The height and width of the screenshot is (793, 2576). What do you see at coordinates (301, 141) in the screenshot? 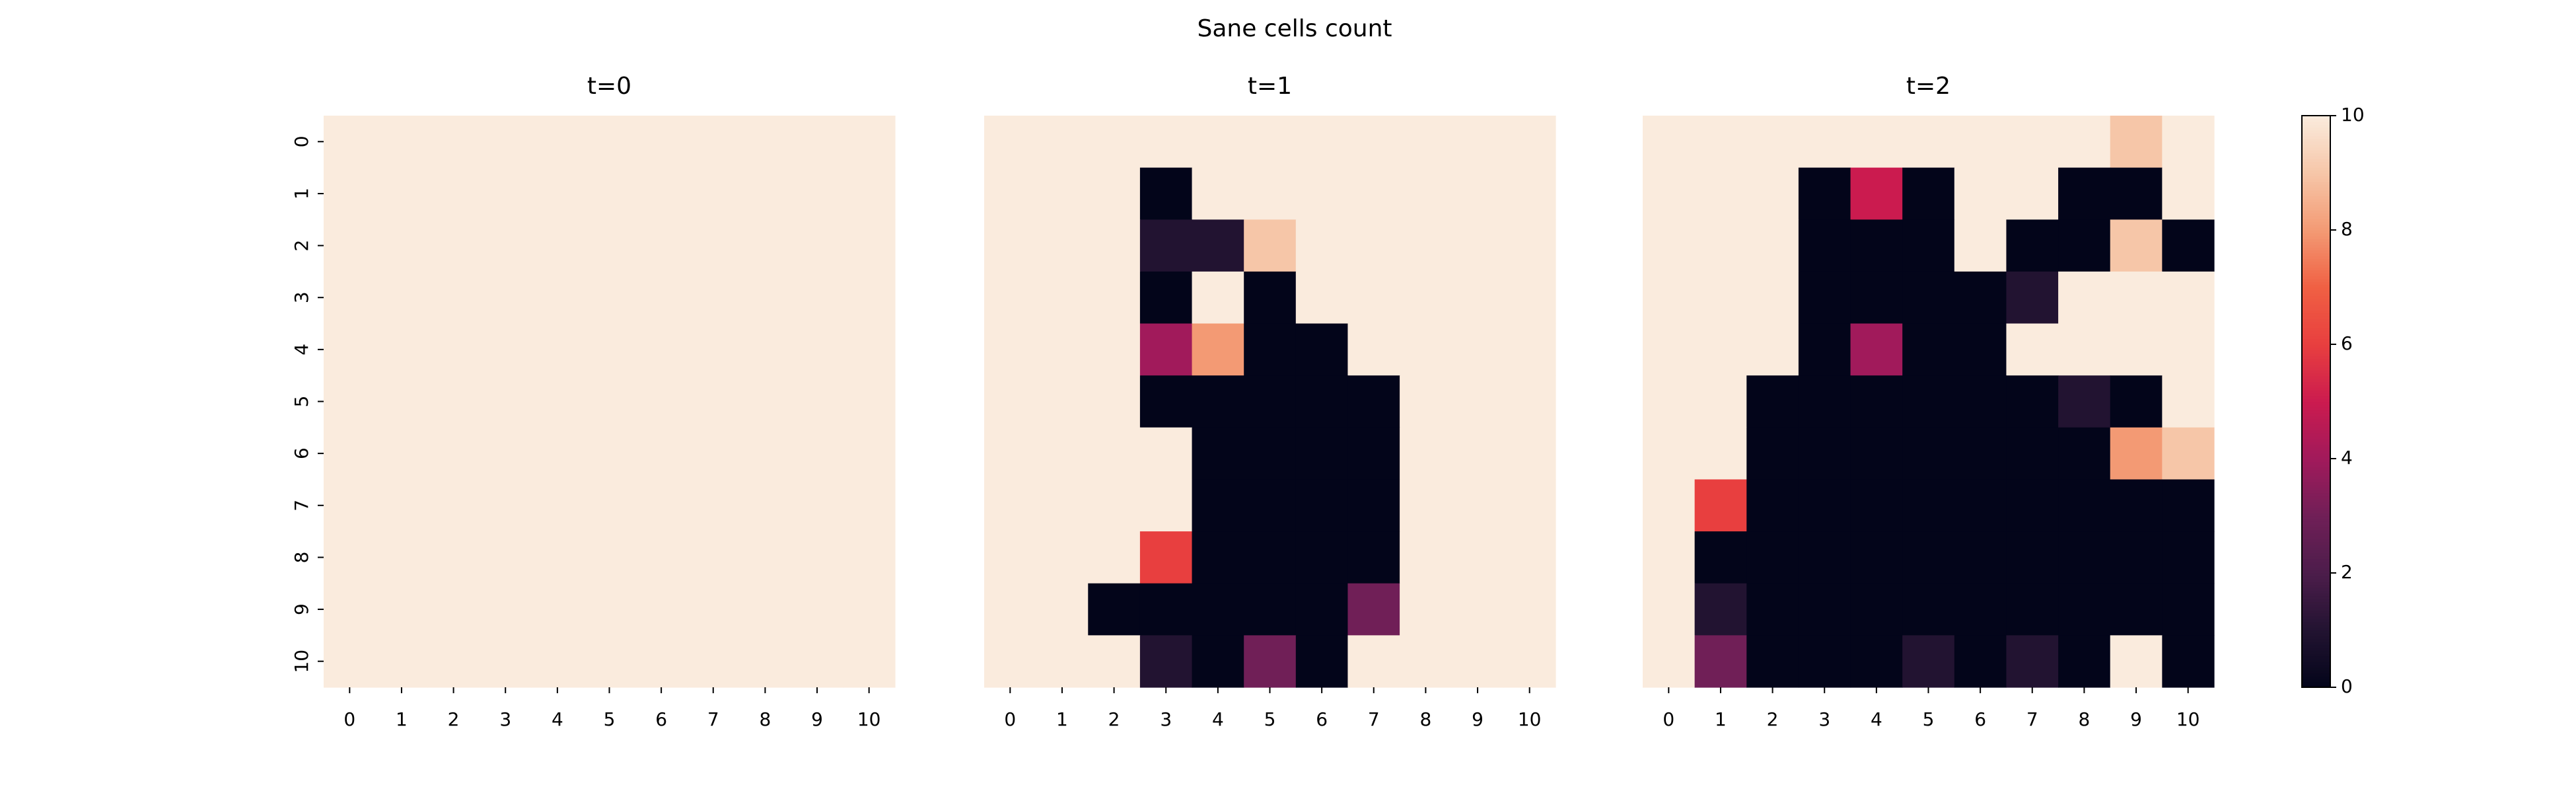
I see `y-tick-label: 0` at bounding box center [301, 141].